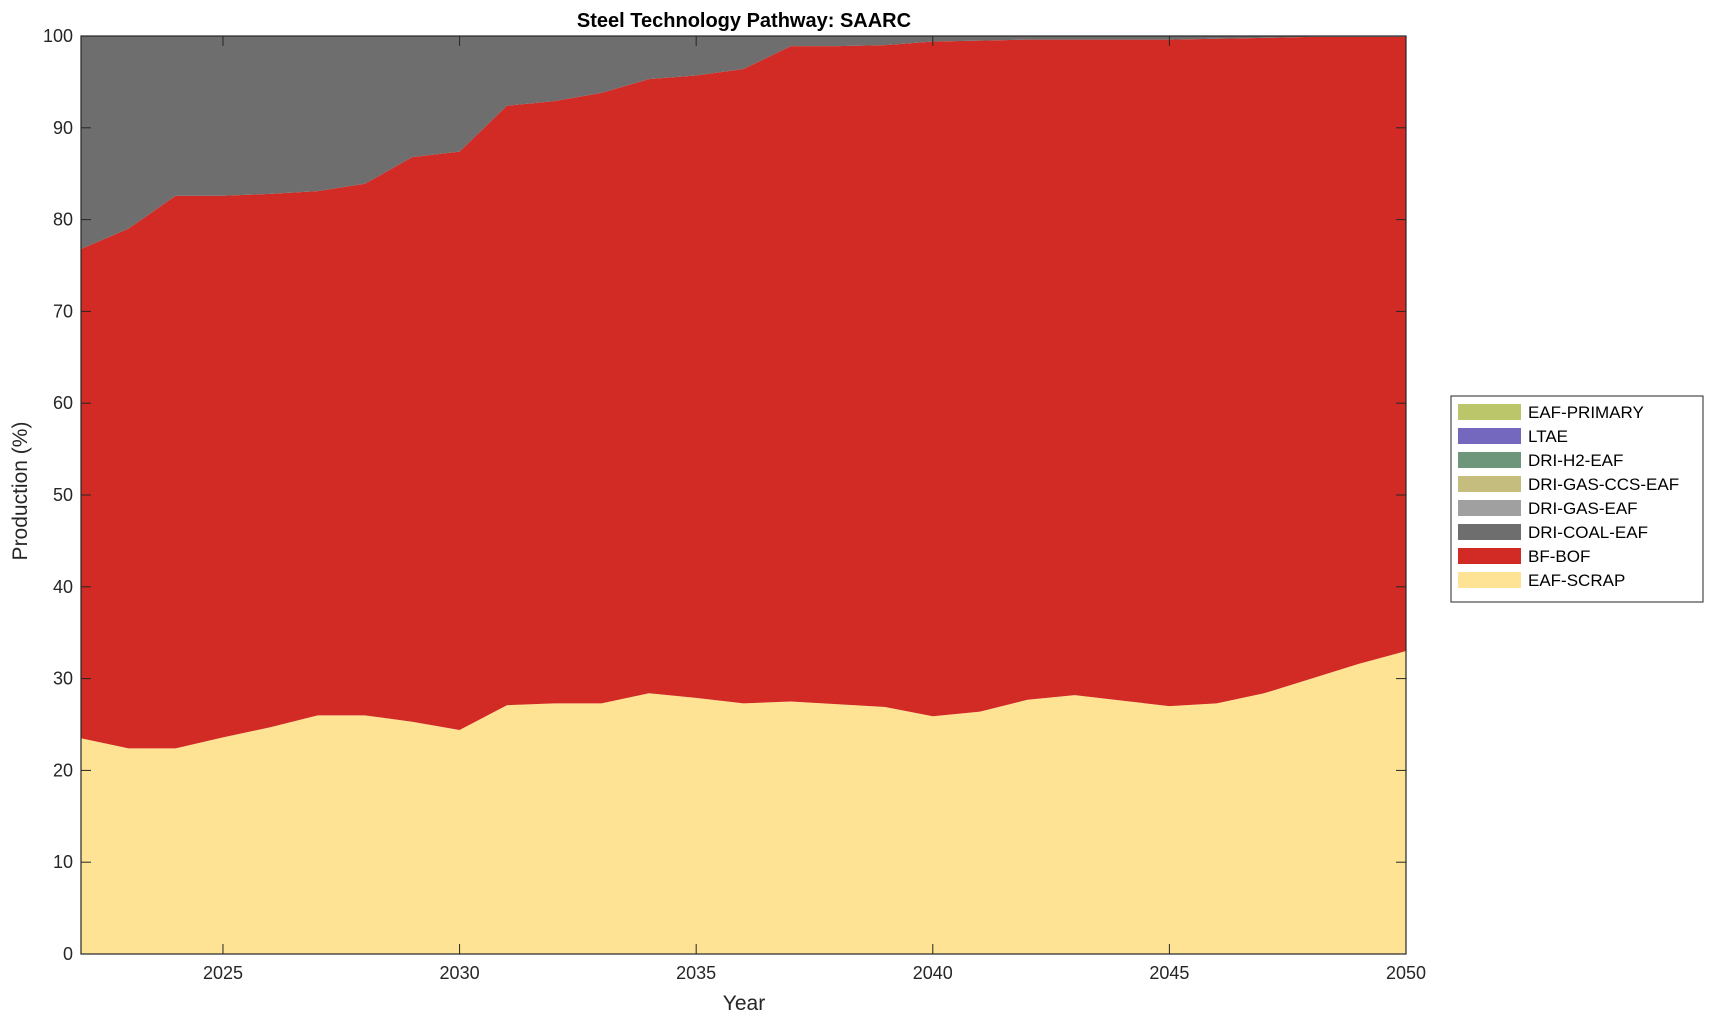  I want to click on legend-label-dri-coal-eaf: DRI-COAL-EAF, so click(1588, 532).